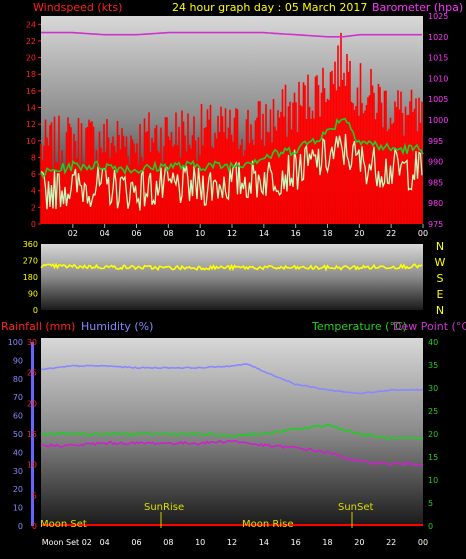  What do you see at coordinates (433, 457) in the screenshot?
I see `temperature-tick-label: 15` at bounding box center [433, 457].